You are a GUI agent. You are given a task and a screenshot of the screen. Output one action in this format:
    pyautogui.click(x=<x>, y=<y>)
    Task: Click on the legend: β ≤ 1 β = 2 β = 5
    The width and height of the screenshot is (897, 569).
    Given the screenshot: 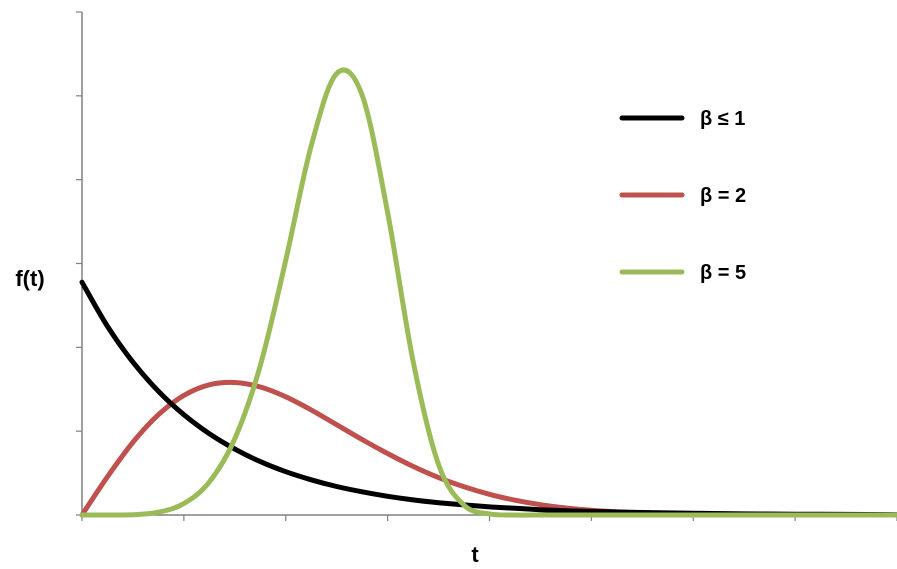 What is the action you would take?
    pyautogui.click(x=682, y=196)
    